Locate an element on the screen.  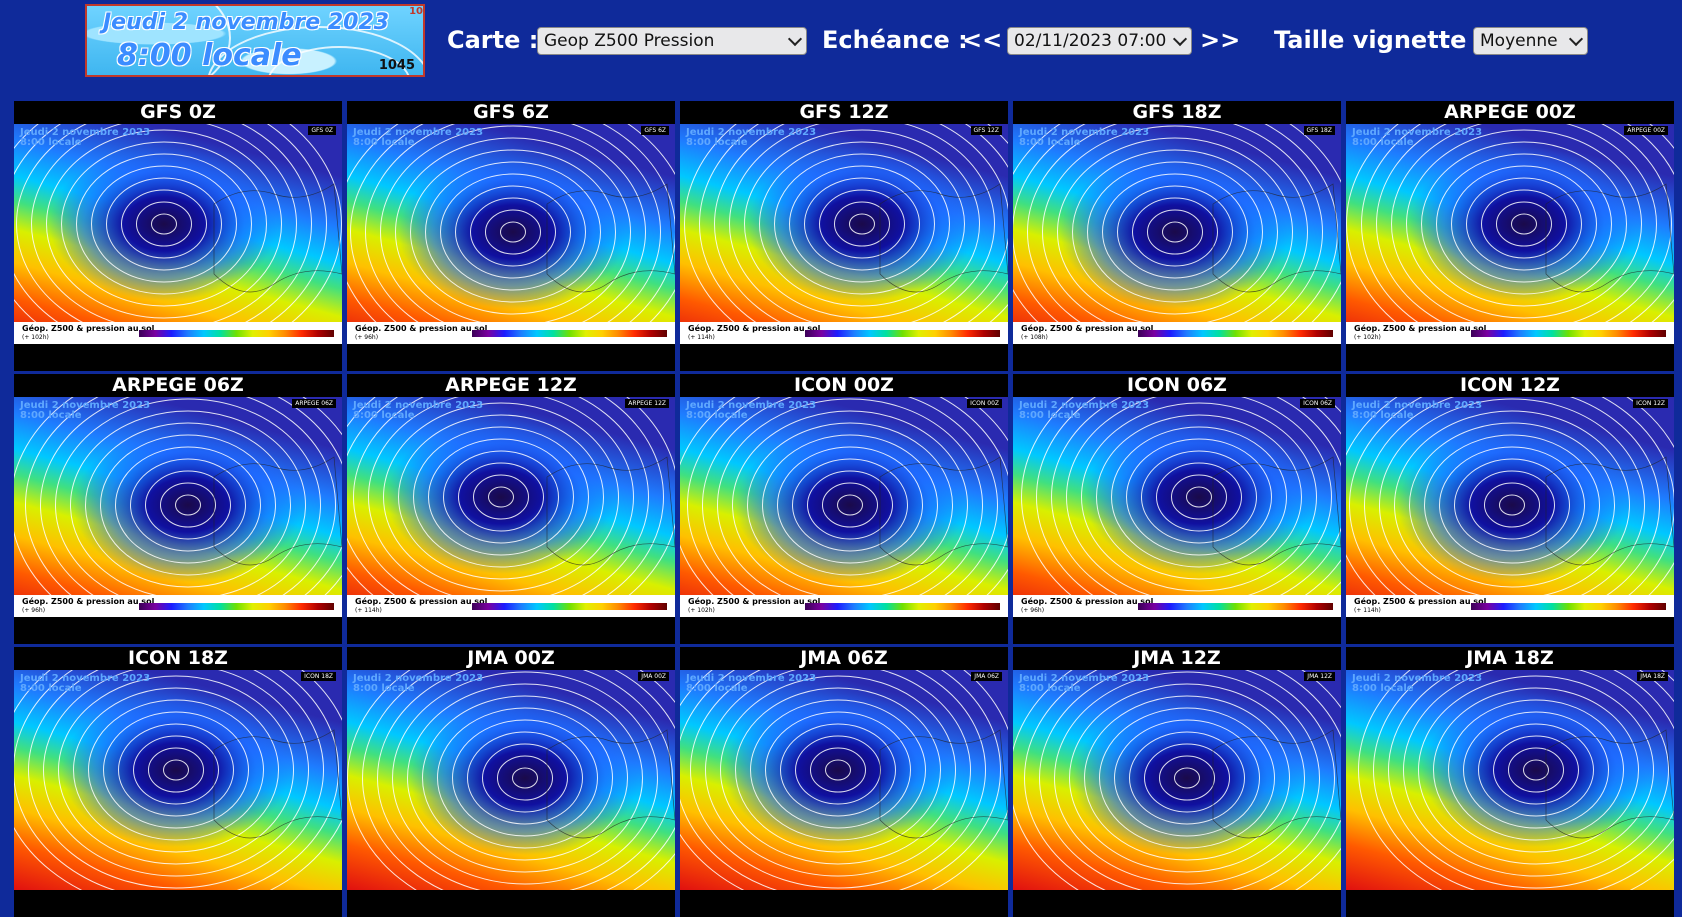
thumbnail-title: GFS 0Z is located at coordinates (178, 112).